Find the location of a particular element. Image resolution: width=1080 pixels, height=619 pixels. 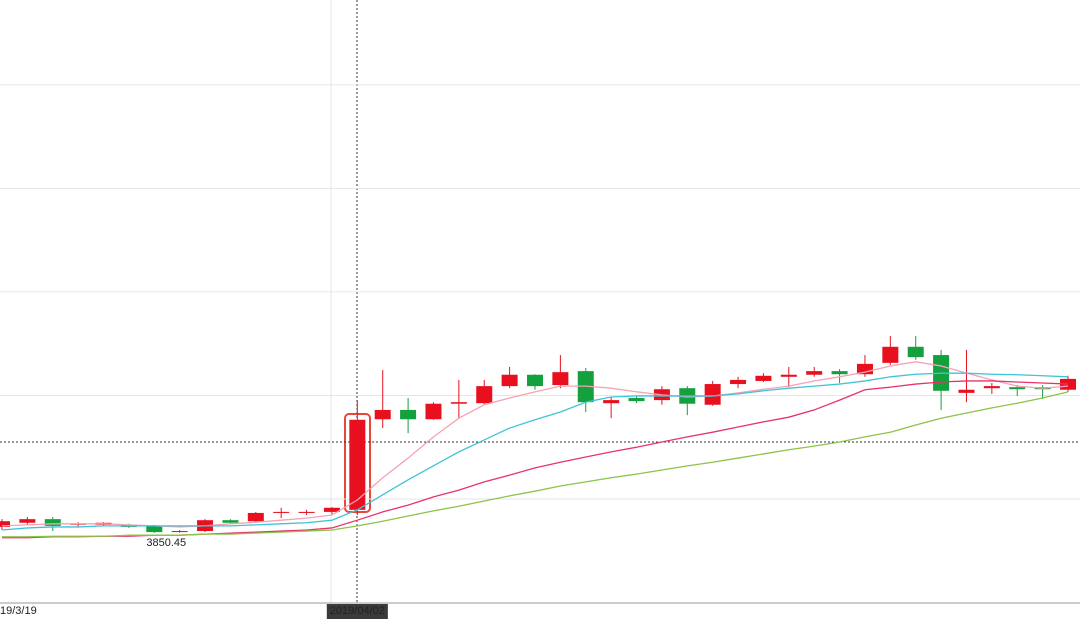

x-tick-label: 19/3/19 is located at coordinates (18, 611).